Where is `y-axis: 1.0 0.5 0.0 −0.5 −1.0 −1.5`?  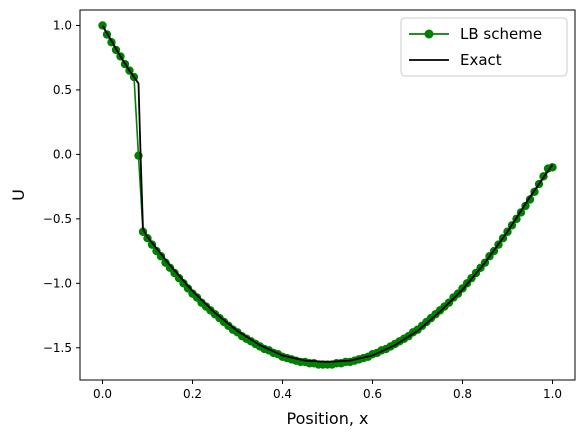
y-axis: 1.0 0.5 0.0 −0.5 −1.0 −1.5 is located at coordinates (61, 186).